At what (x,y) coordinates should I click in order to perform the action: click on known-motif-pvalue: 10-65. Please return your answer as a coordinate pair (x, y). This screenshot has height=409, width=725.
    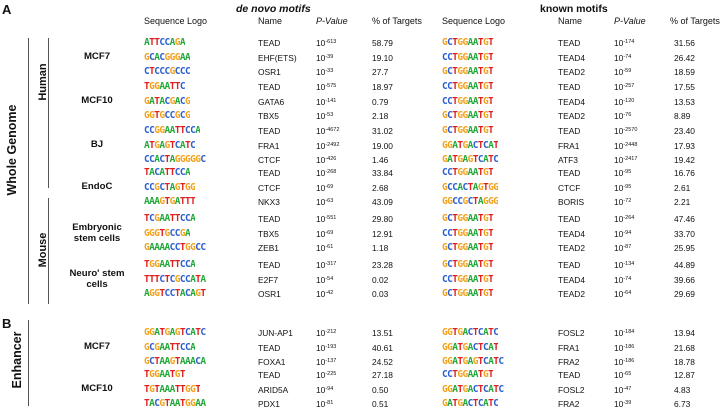
    Looking at the image, I should click on (623, 375).